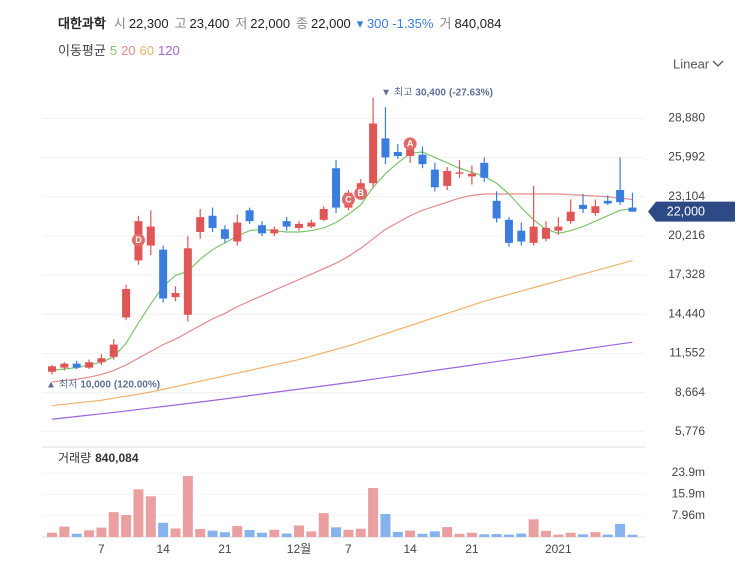 The height and width of the screenshot is (576, 743). I want to click on volume-title: 거래량 840,084, so click(98, 458).